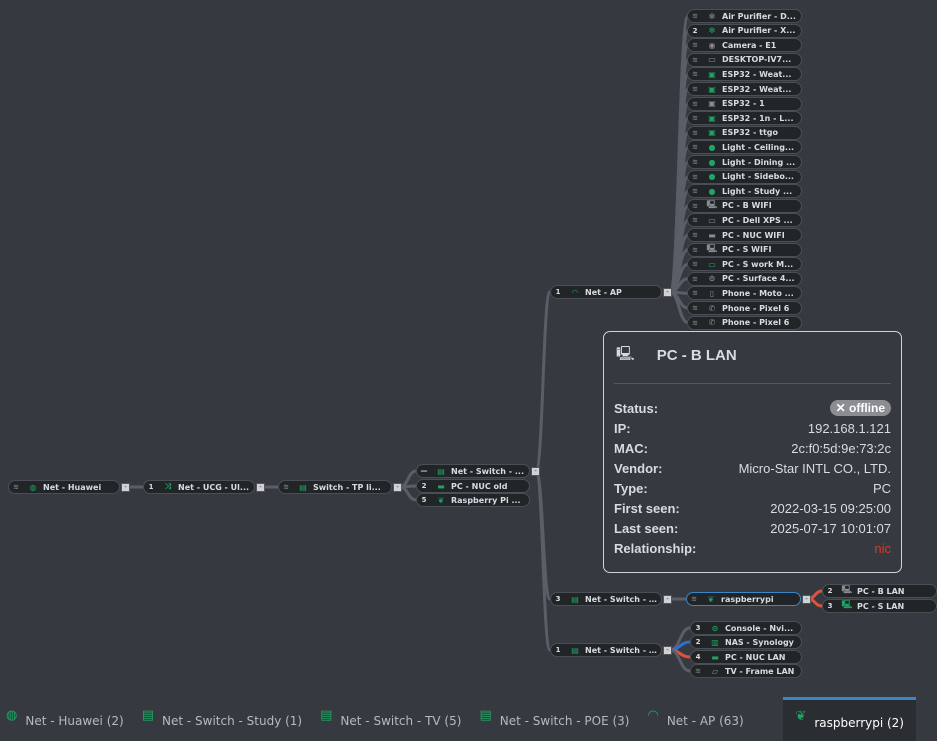 The height and width of the screenshot is (741, 937). I want to click on tv-icon: ▱, so click(715, 671).